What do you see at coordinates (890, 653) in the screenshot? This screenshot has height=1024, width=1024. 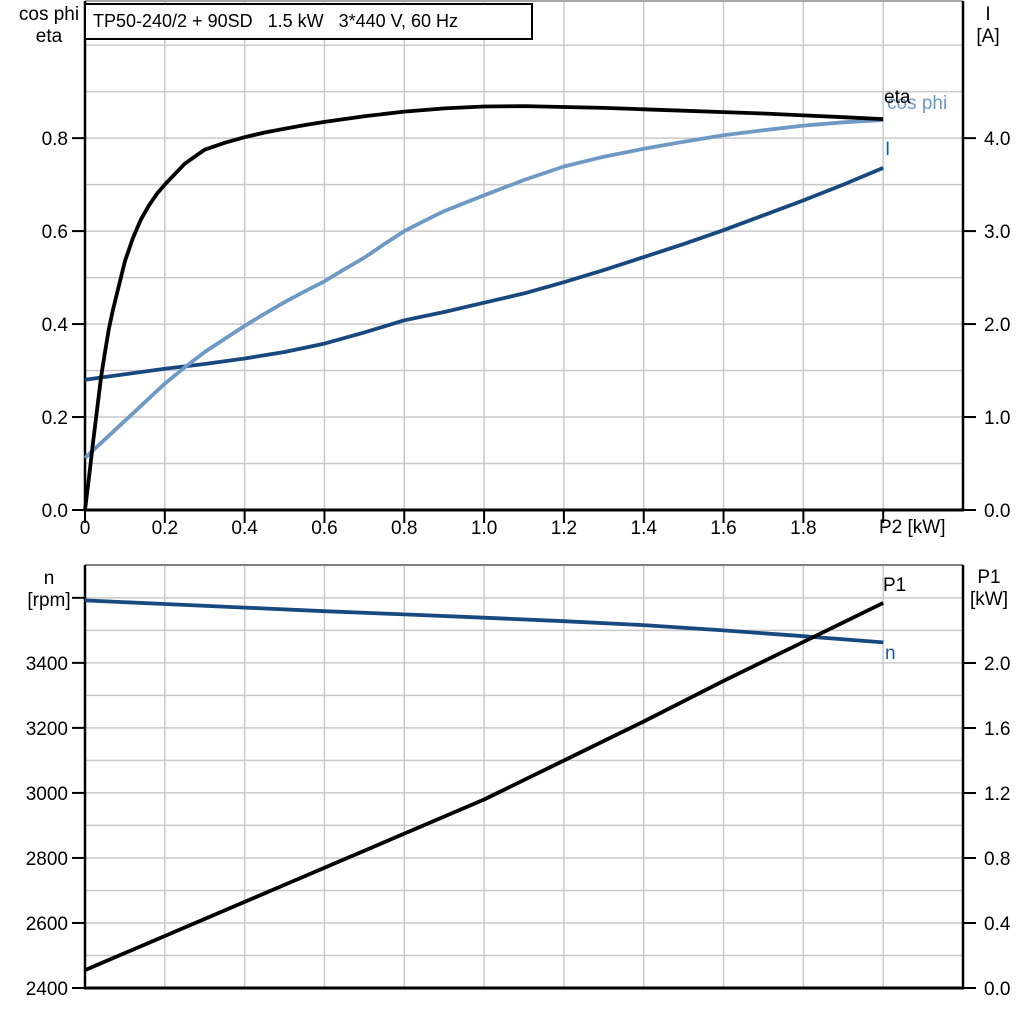 I see `curve-label-n: n` at bounding box center [890, 653].